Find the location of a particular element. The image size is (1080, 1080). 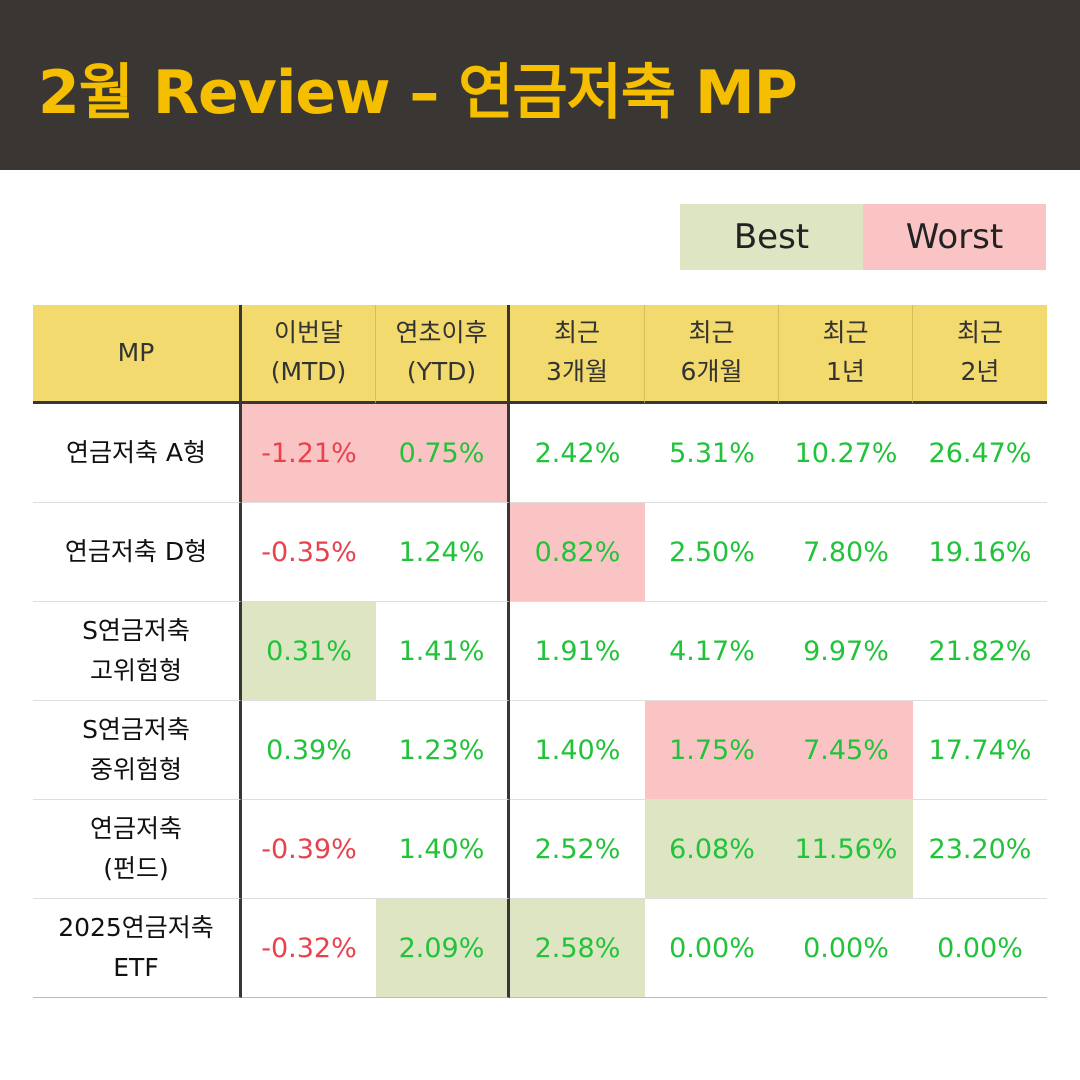

return-value-cell: 1.23% is located at coordinates (443, 750).